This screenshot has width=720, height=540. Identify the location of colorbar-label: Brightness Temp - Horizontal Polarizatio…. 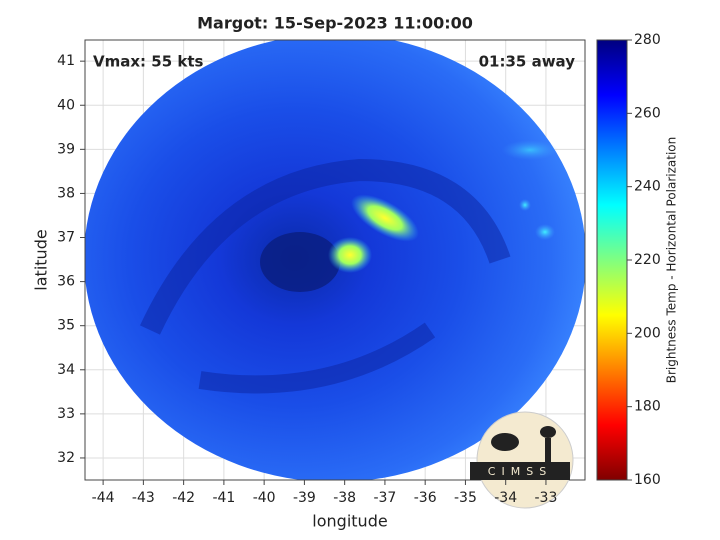
(672, 260).